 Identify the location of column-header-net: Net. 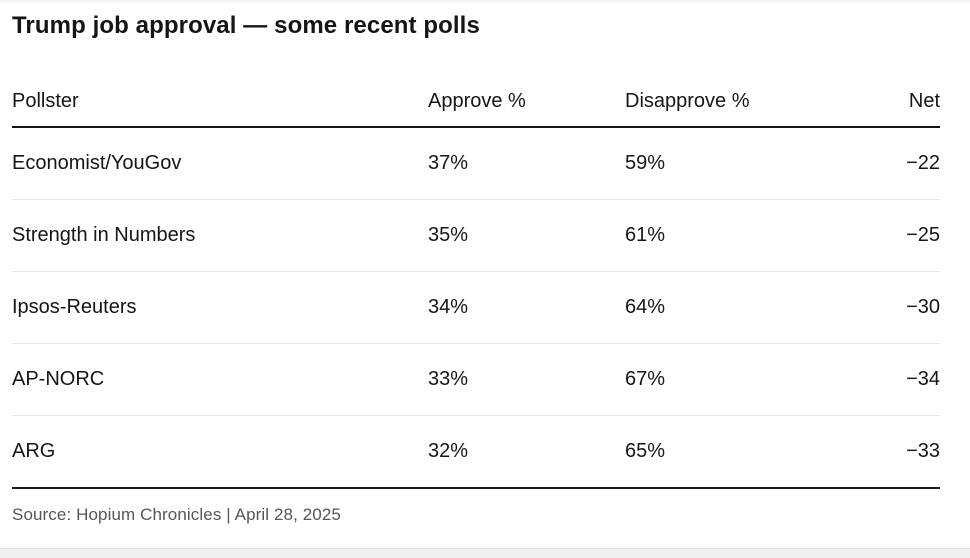
(882, 100).